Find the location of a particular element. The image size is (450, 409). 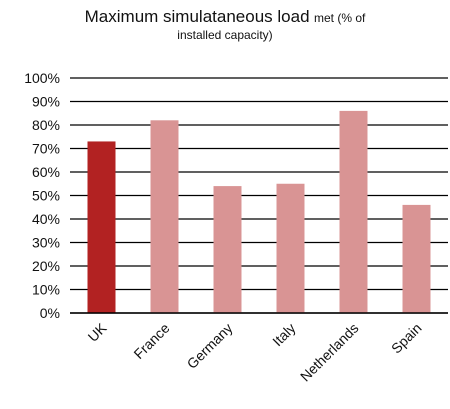

x-tick-label: UK is located at coordinates (98, 332).